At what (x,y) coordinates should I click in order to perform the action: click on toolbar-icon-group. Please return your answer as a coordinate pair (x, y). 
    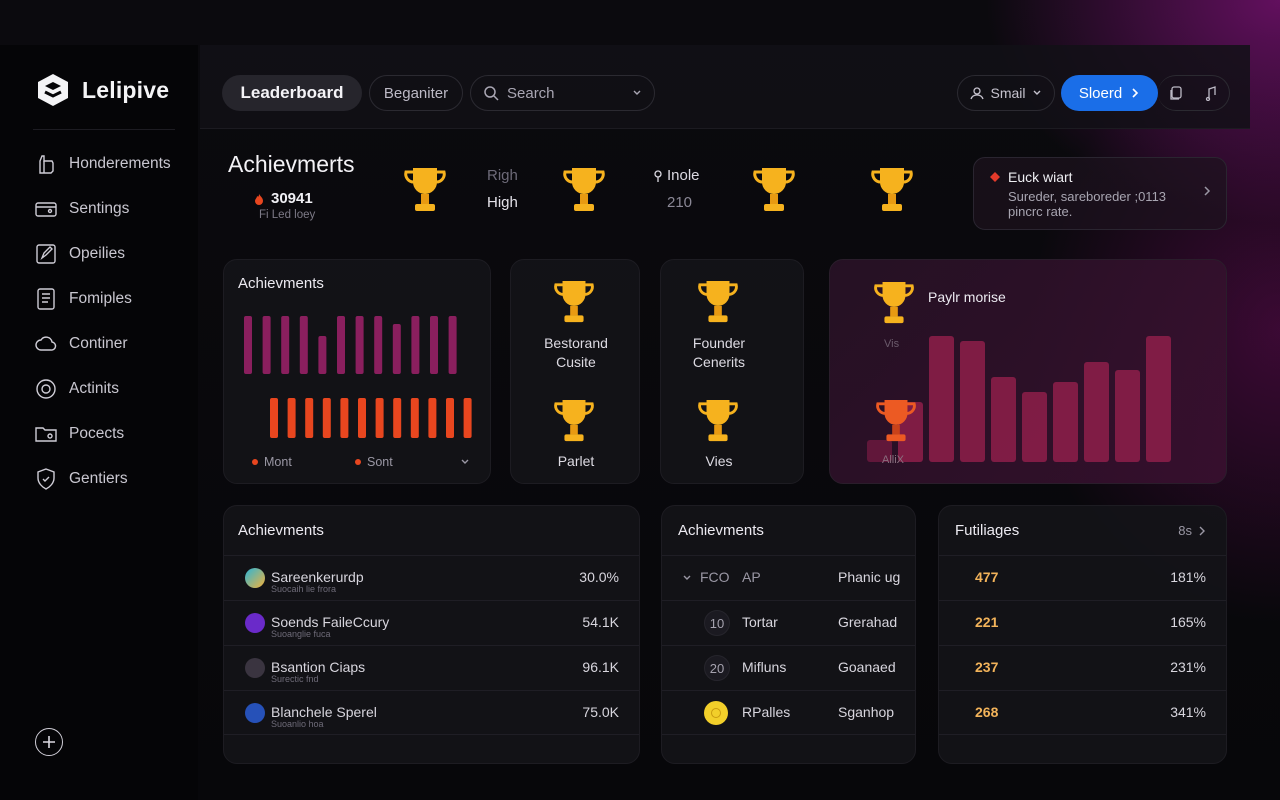
    Looking at the image, I should click on (1194, 93).